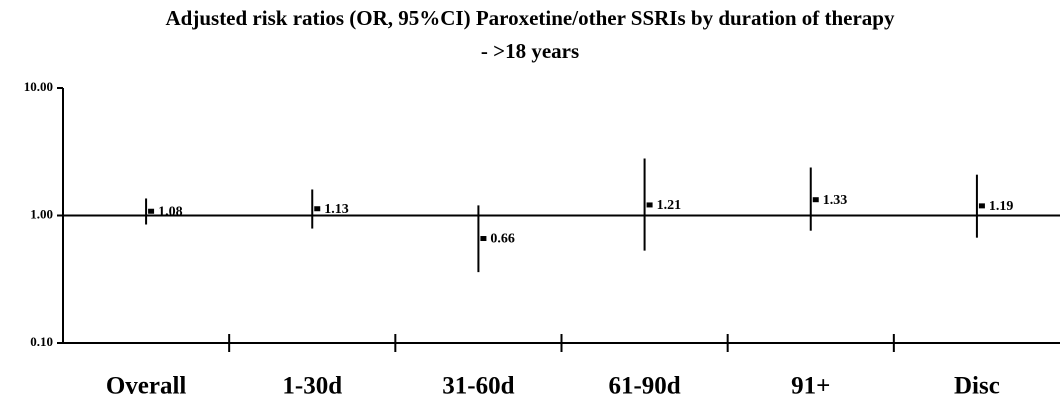  I want to click on x-tick-label: 31-60d, so click(478, 386).